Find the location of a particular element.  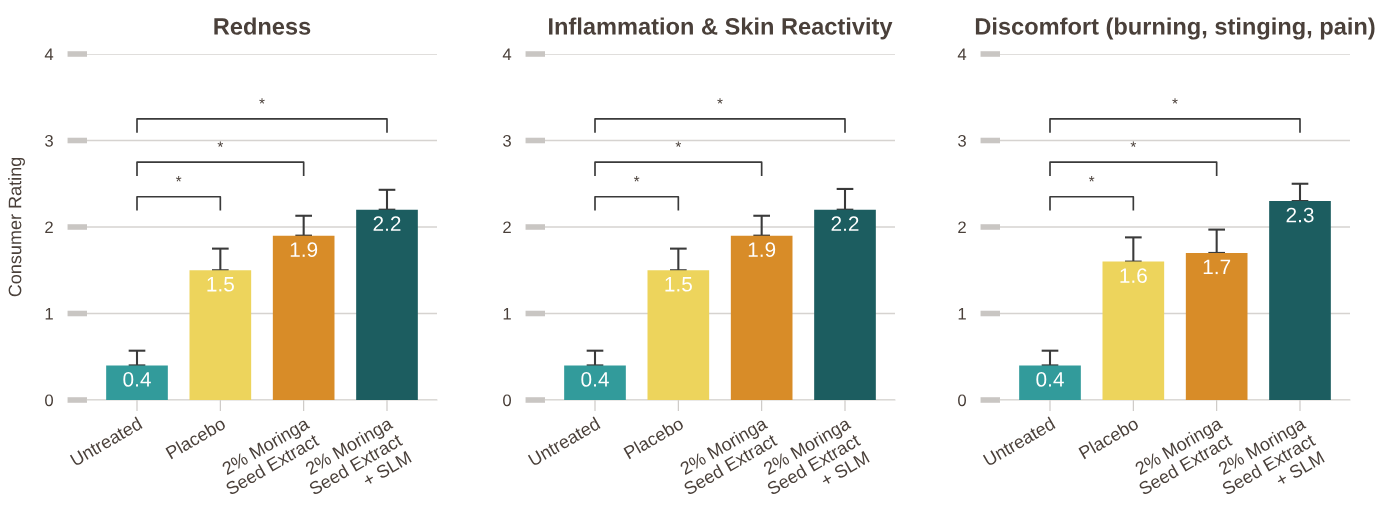

chart-title: Redness is located at coordinates (262, 26).